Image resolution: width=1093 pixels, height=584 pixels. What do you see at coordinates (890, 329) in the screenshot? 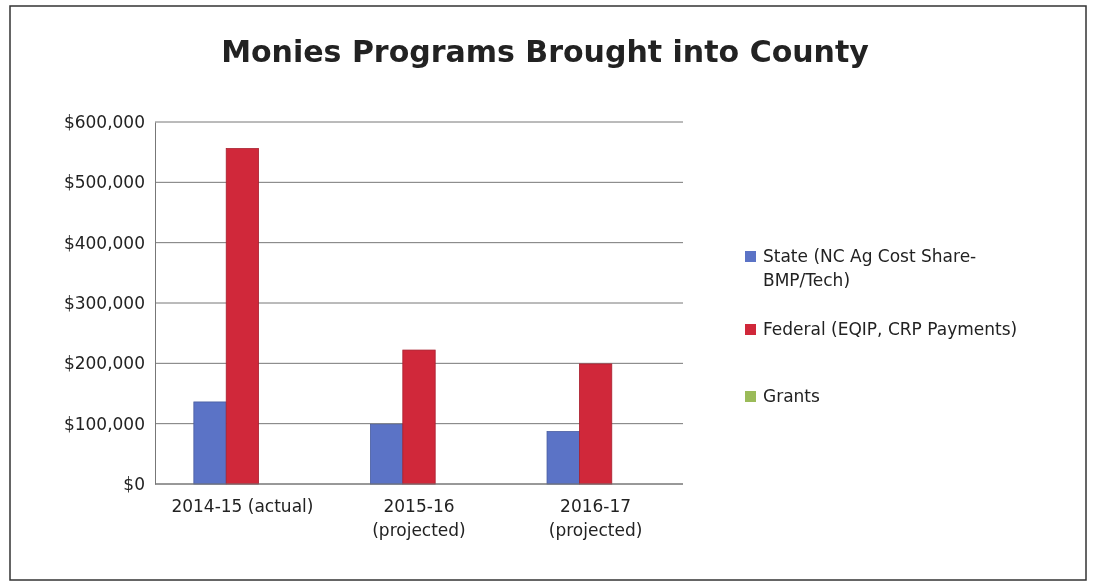
I see `legend-label: Federal (EQIP, CRP Payments)` at bounding box center [890, 329].